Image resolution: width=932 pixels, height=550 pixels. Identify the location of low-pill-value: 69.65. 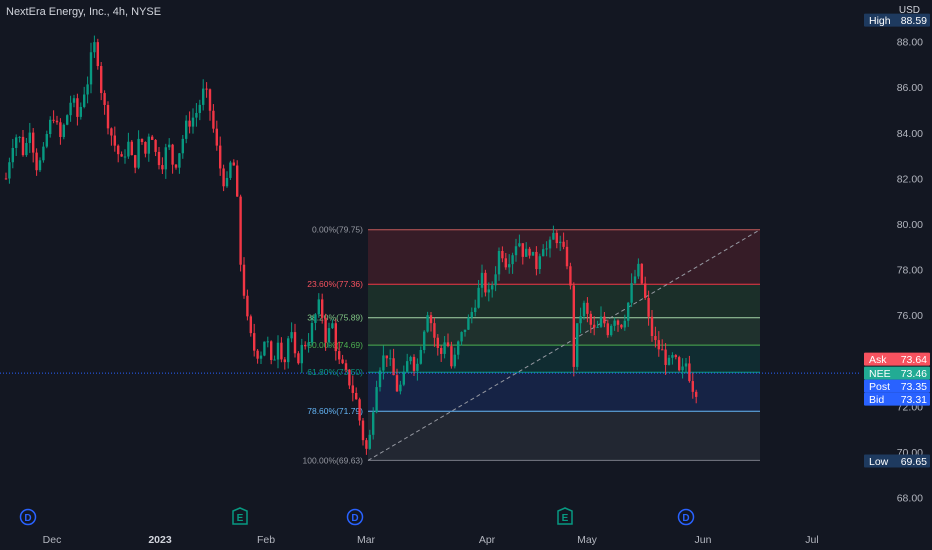
(914, 462).